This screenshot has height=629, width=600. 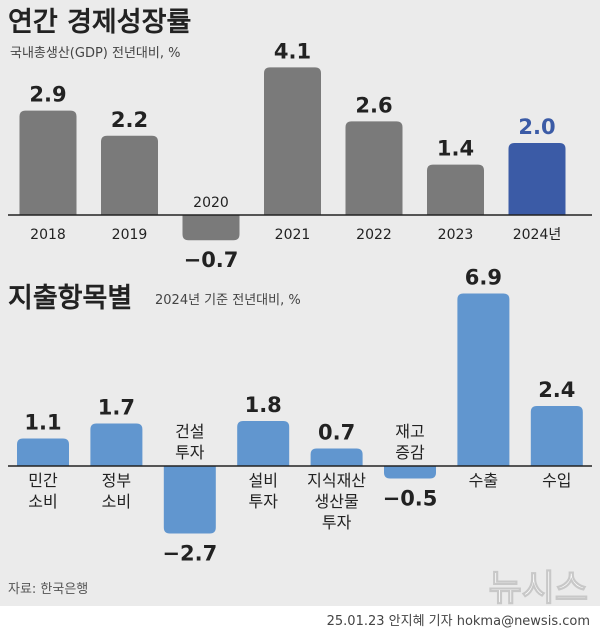 What do you see at coordinates (43, 491) in the screenshot?
I see `chart2-category-label: 민간 소비` at bounding box center [43, 491].